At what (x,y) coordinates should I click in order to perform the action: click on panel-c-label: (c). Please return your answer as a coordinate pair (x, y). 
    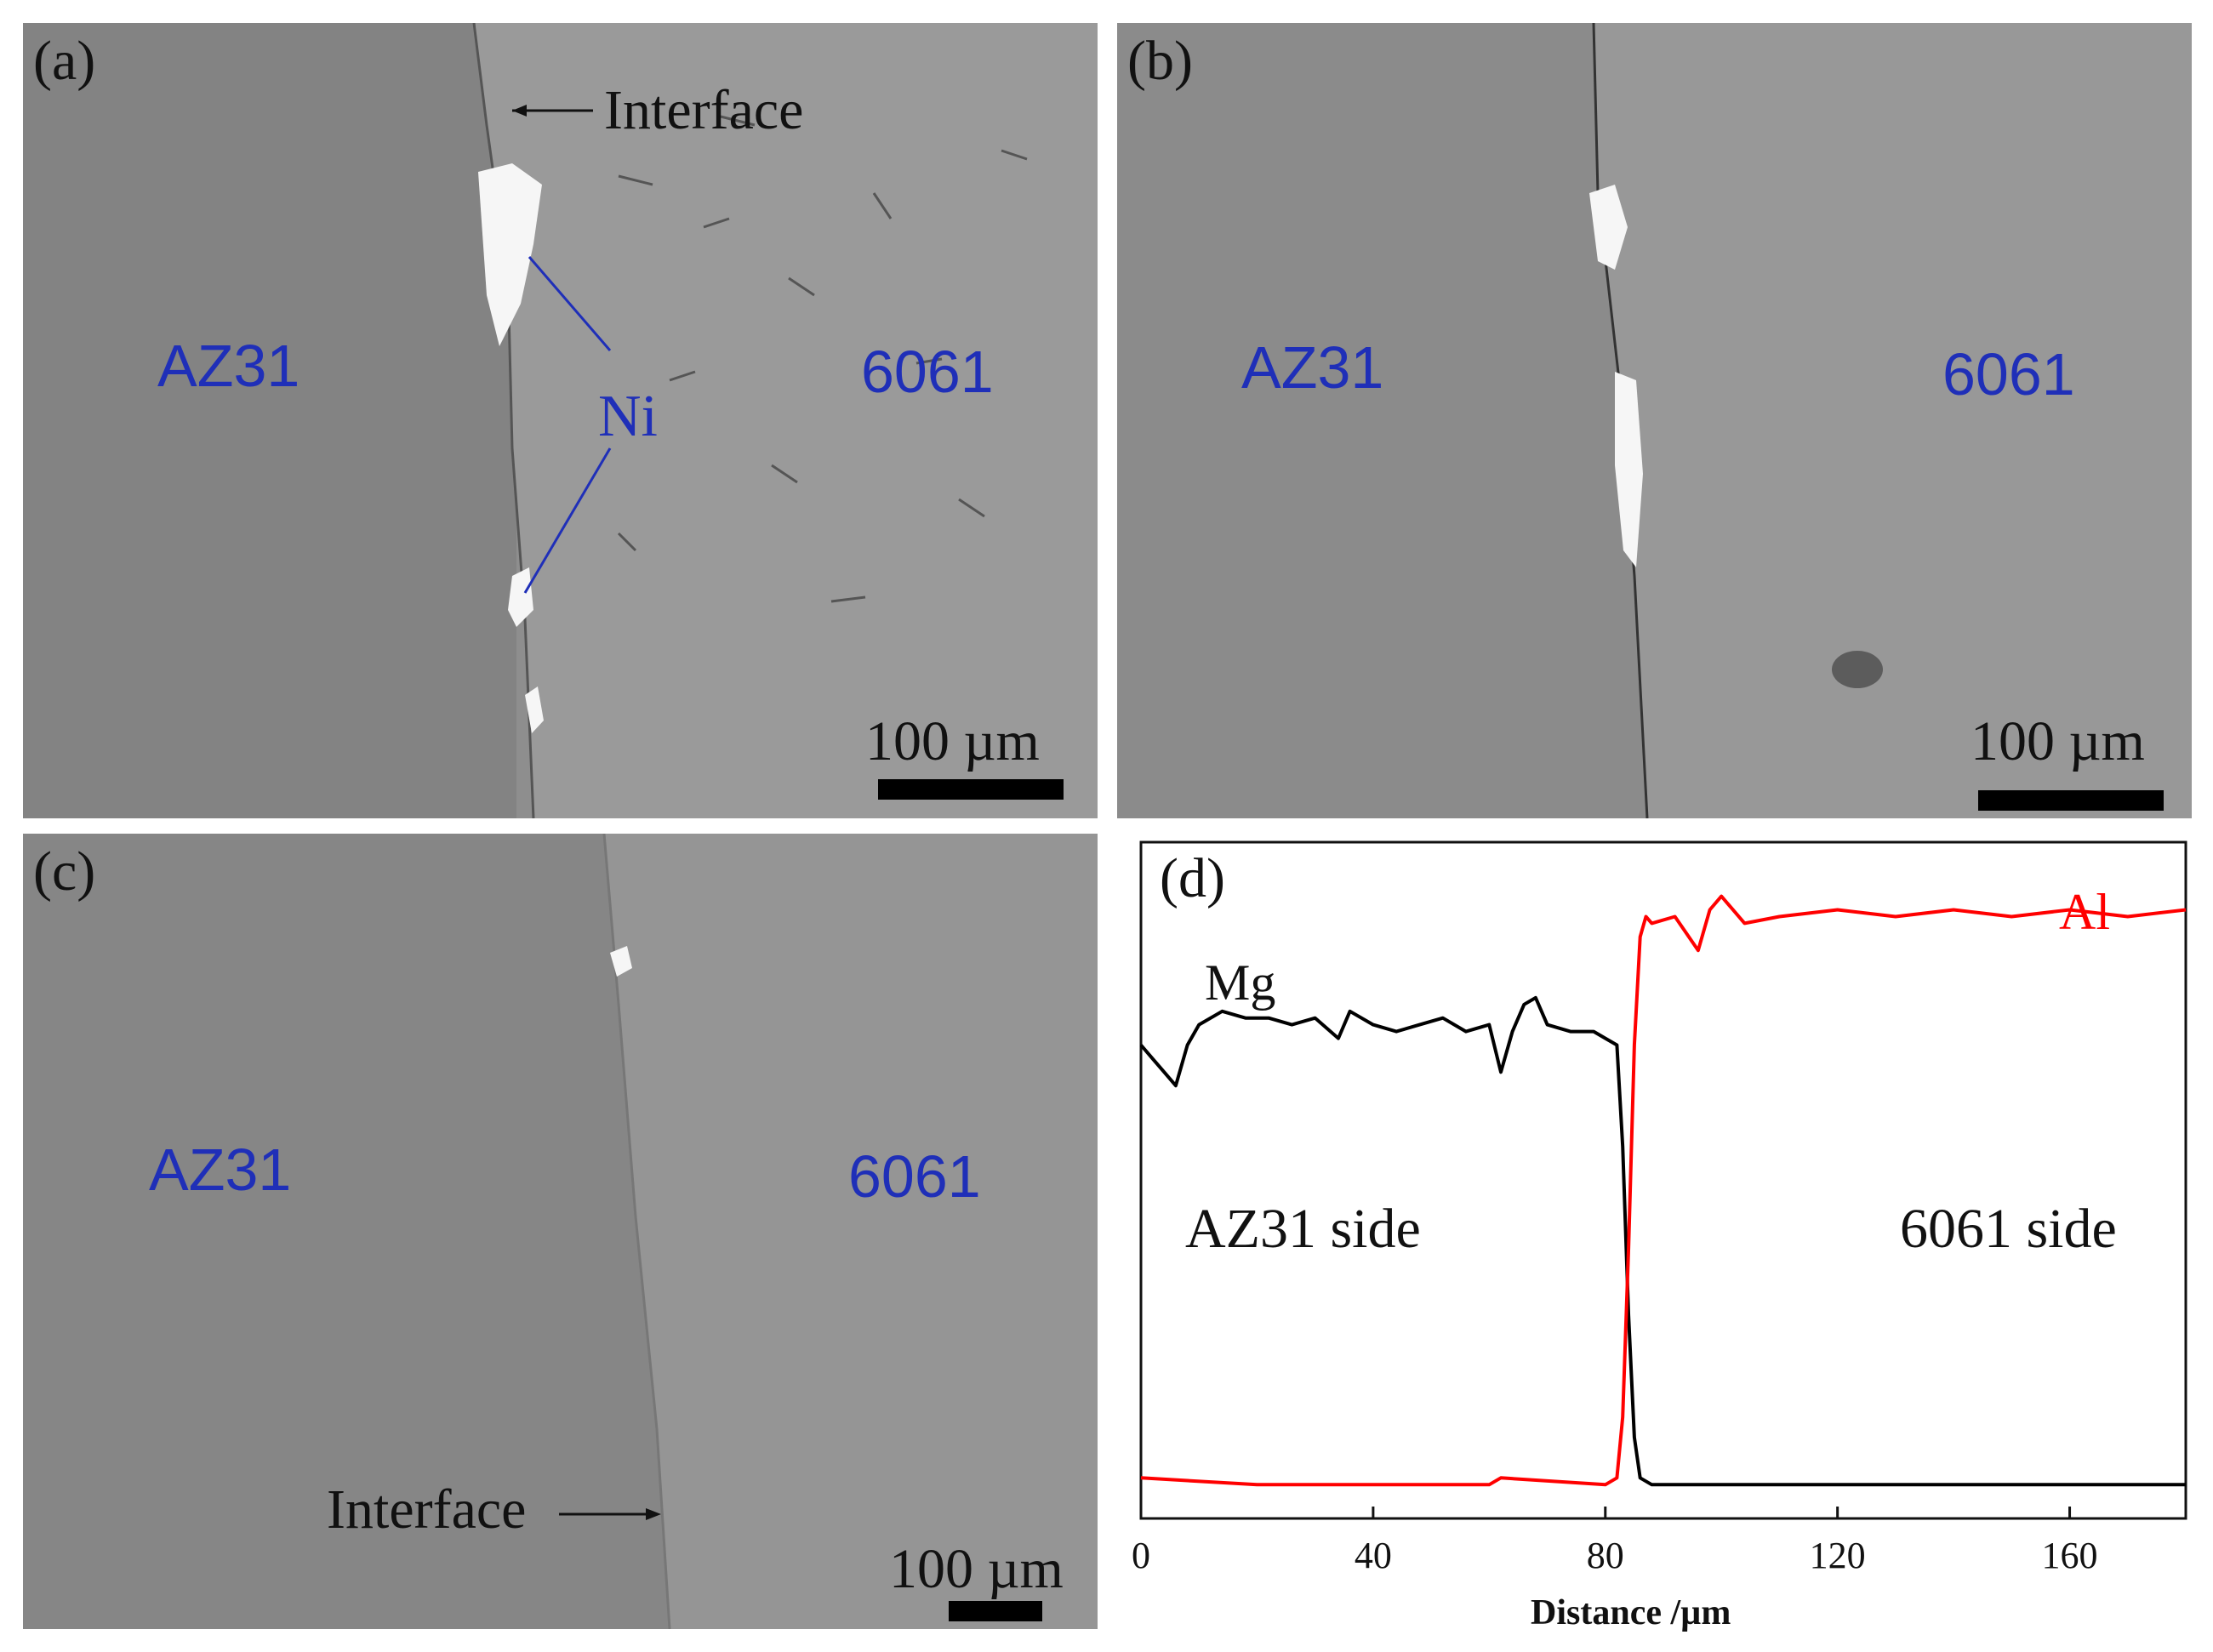
    Looking at the image, I should click on (65, 871).